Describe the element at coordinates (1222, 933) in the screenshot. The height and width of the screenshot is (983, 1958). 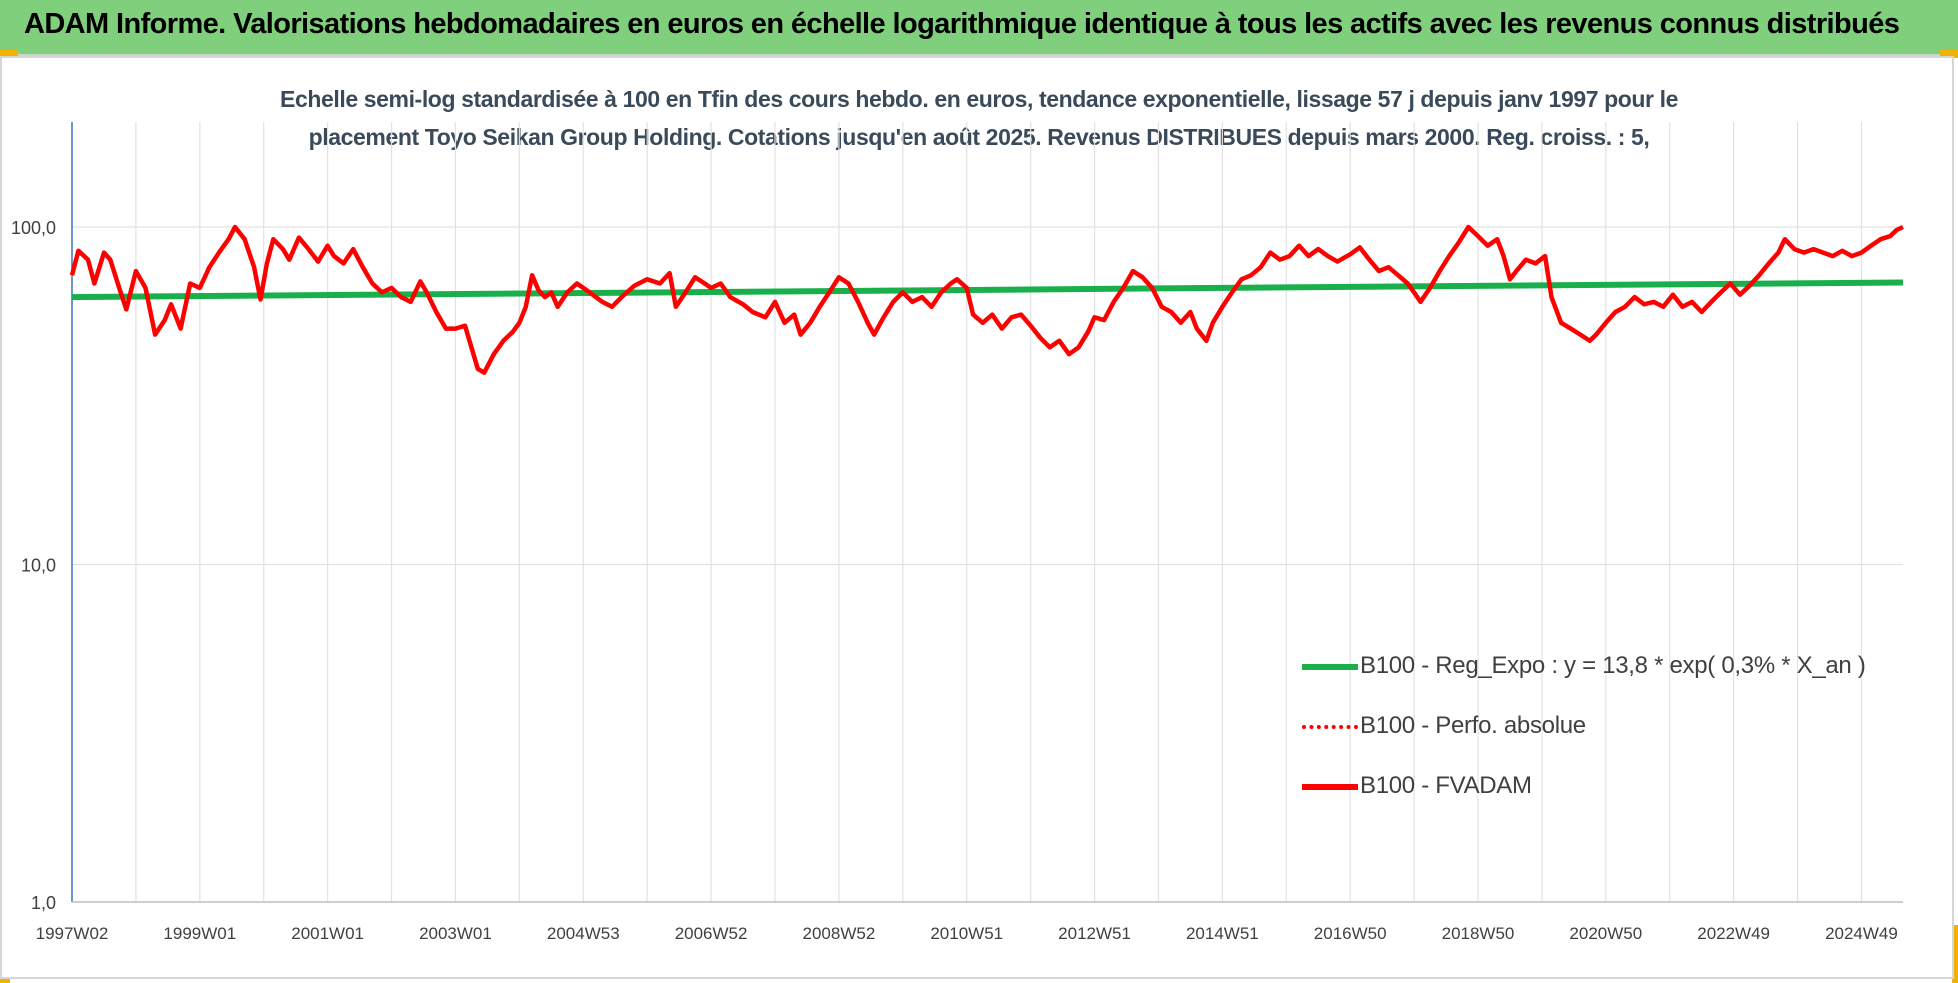
I see `x-tick-label: 2014W51` at that location.